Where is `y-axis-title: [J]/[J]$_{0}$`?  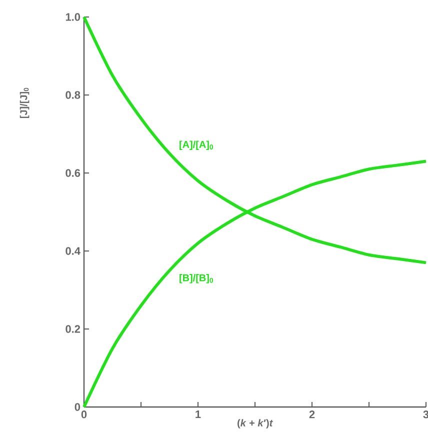 y-axis-title: [J]/[J]$_{0}$ is located at coordinates (25, 103).